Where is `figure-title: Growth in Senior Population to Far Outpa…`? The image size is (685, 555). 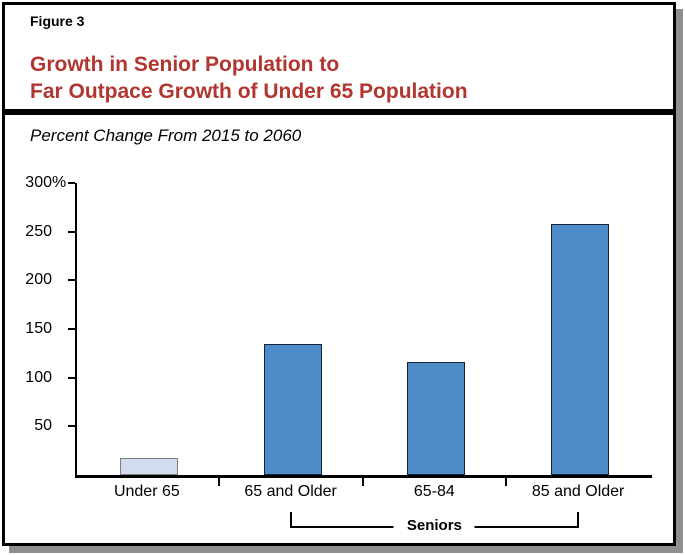
figure-title: Growth in Senior Population to Far Outpa… is located at coordinates (249, 78).